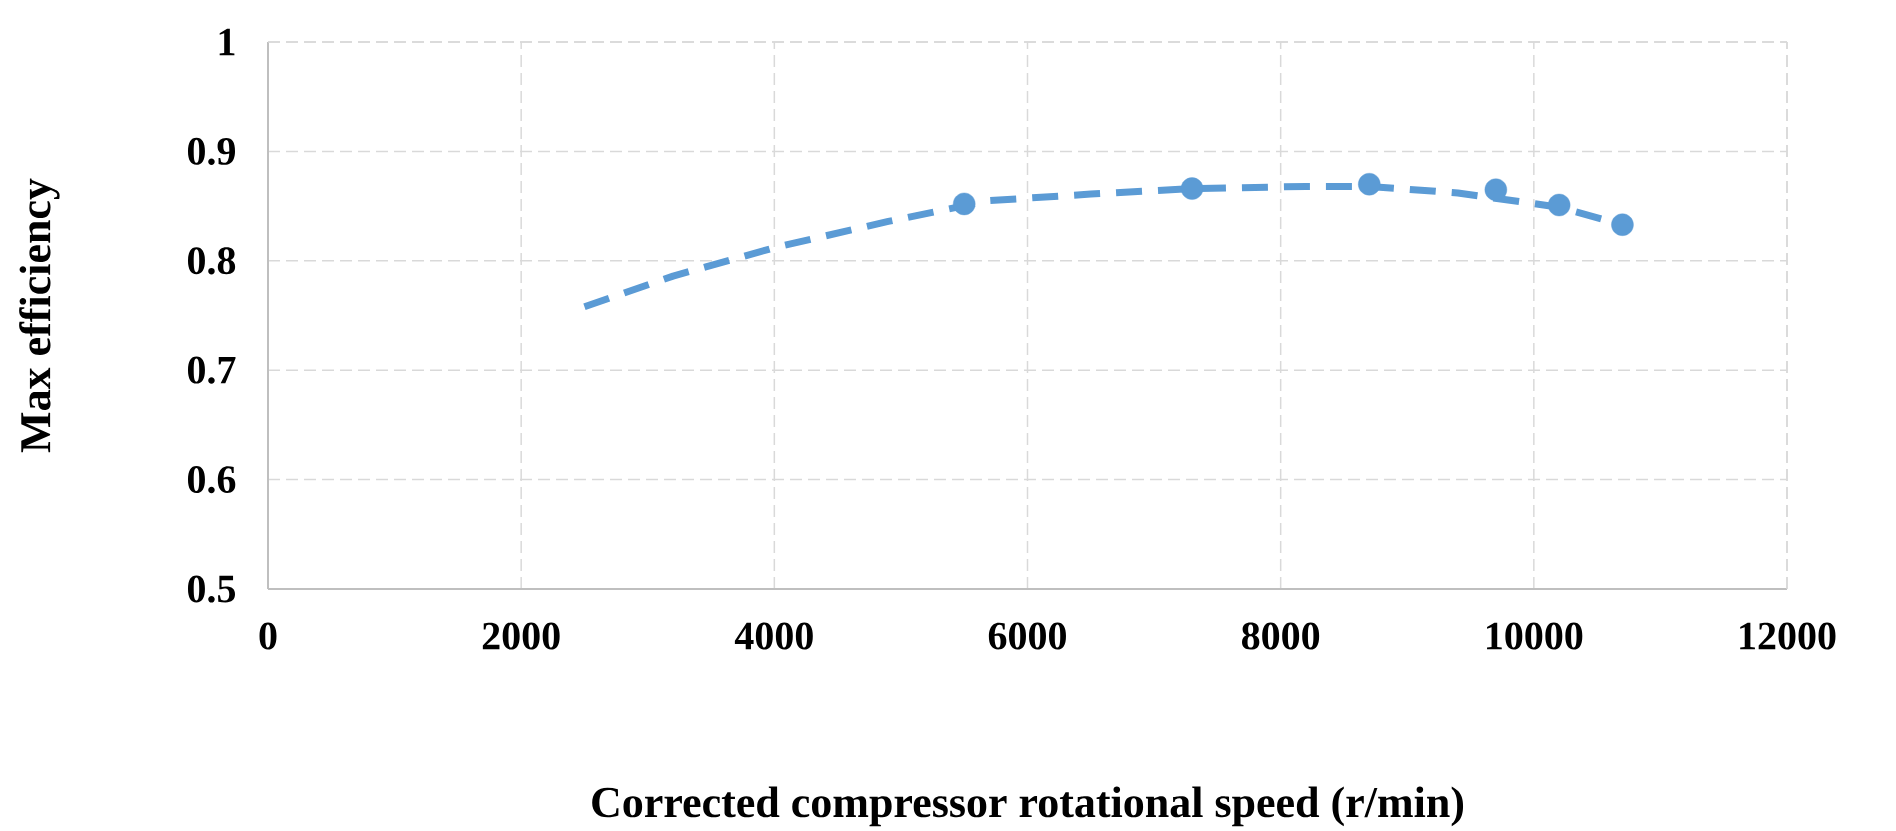 The image size is (1896, 831). I want to click on x-tick-label: 4000, so click(773, 636).